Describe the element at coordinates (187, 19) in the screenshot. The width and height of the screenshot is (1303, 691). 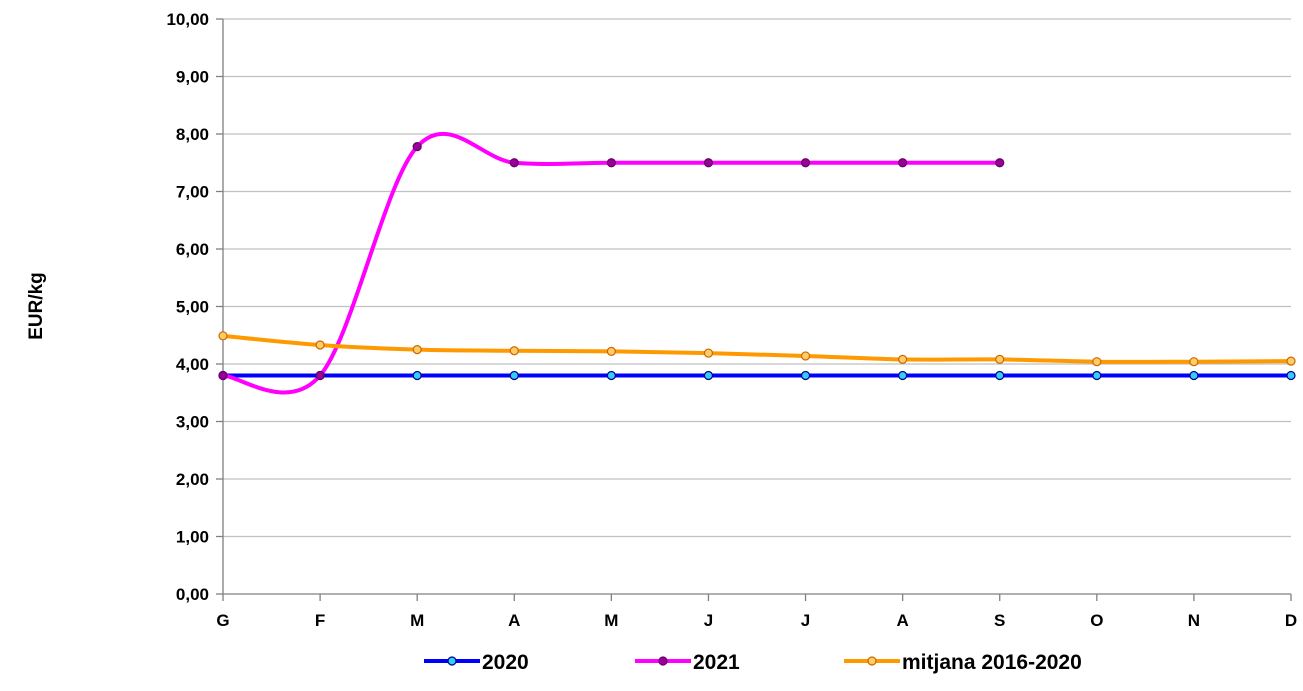
I see `y-tick-label: 10,00` at that location.